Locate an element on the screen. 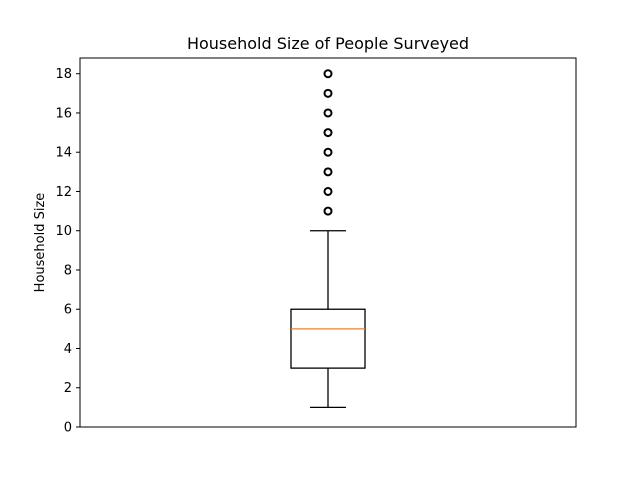 This screenshot has width=640, height=480. y-axis-ticks: 0 2 4 6 8 10 12 14 16 18 is located at coordinates (67, 251).